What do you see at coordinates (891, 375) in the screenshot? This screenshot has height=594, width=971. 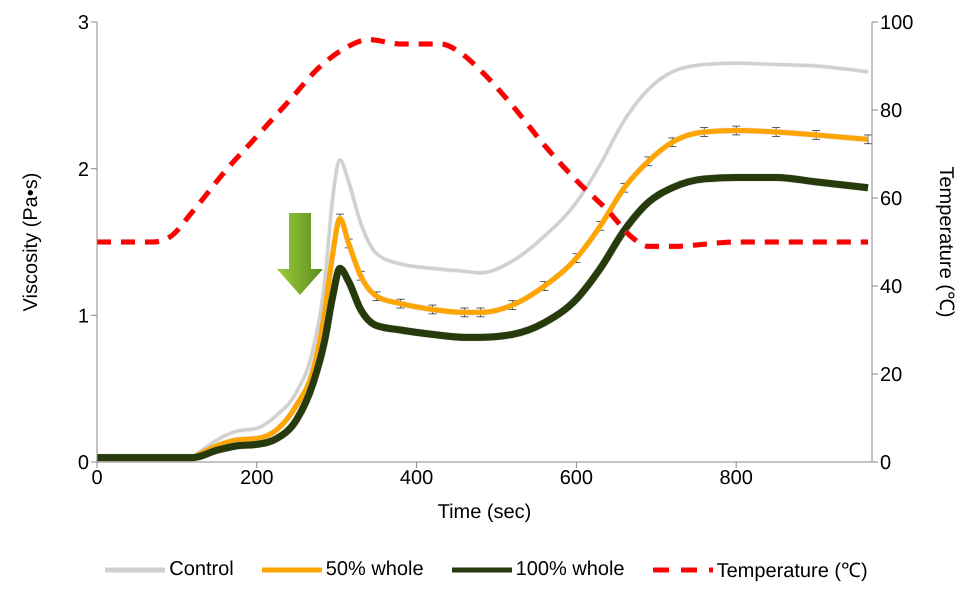 I see `y2-tick-label: 20` at bounding box center [891, 375].